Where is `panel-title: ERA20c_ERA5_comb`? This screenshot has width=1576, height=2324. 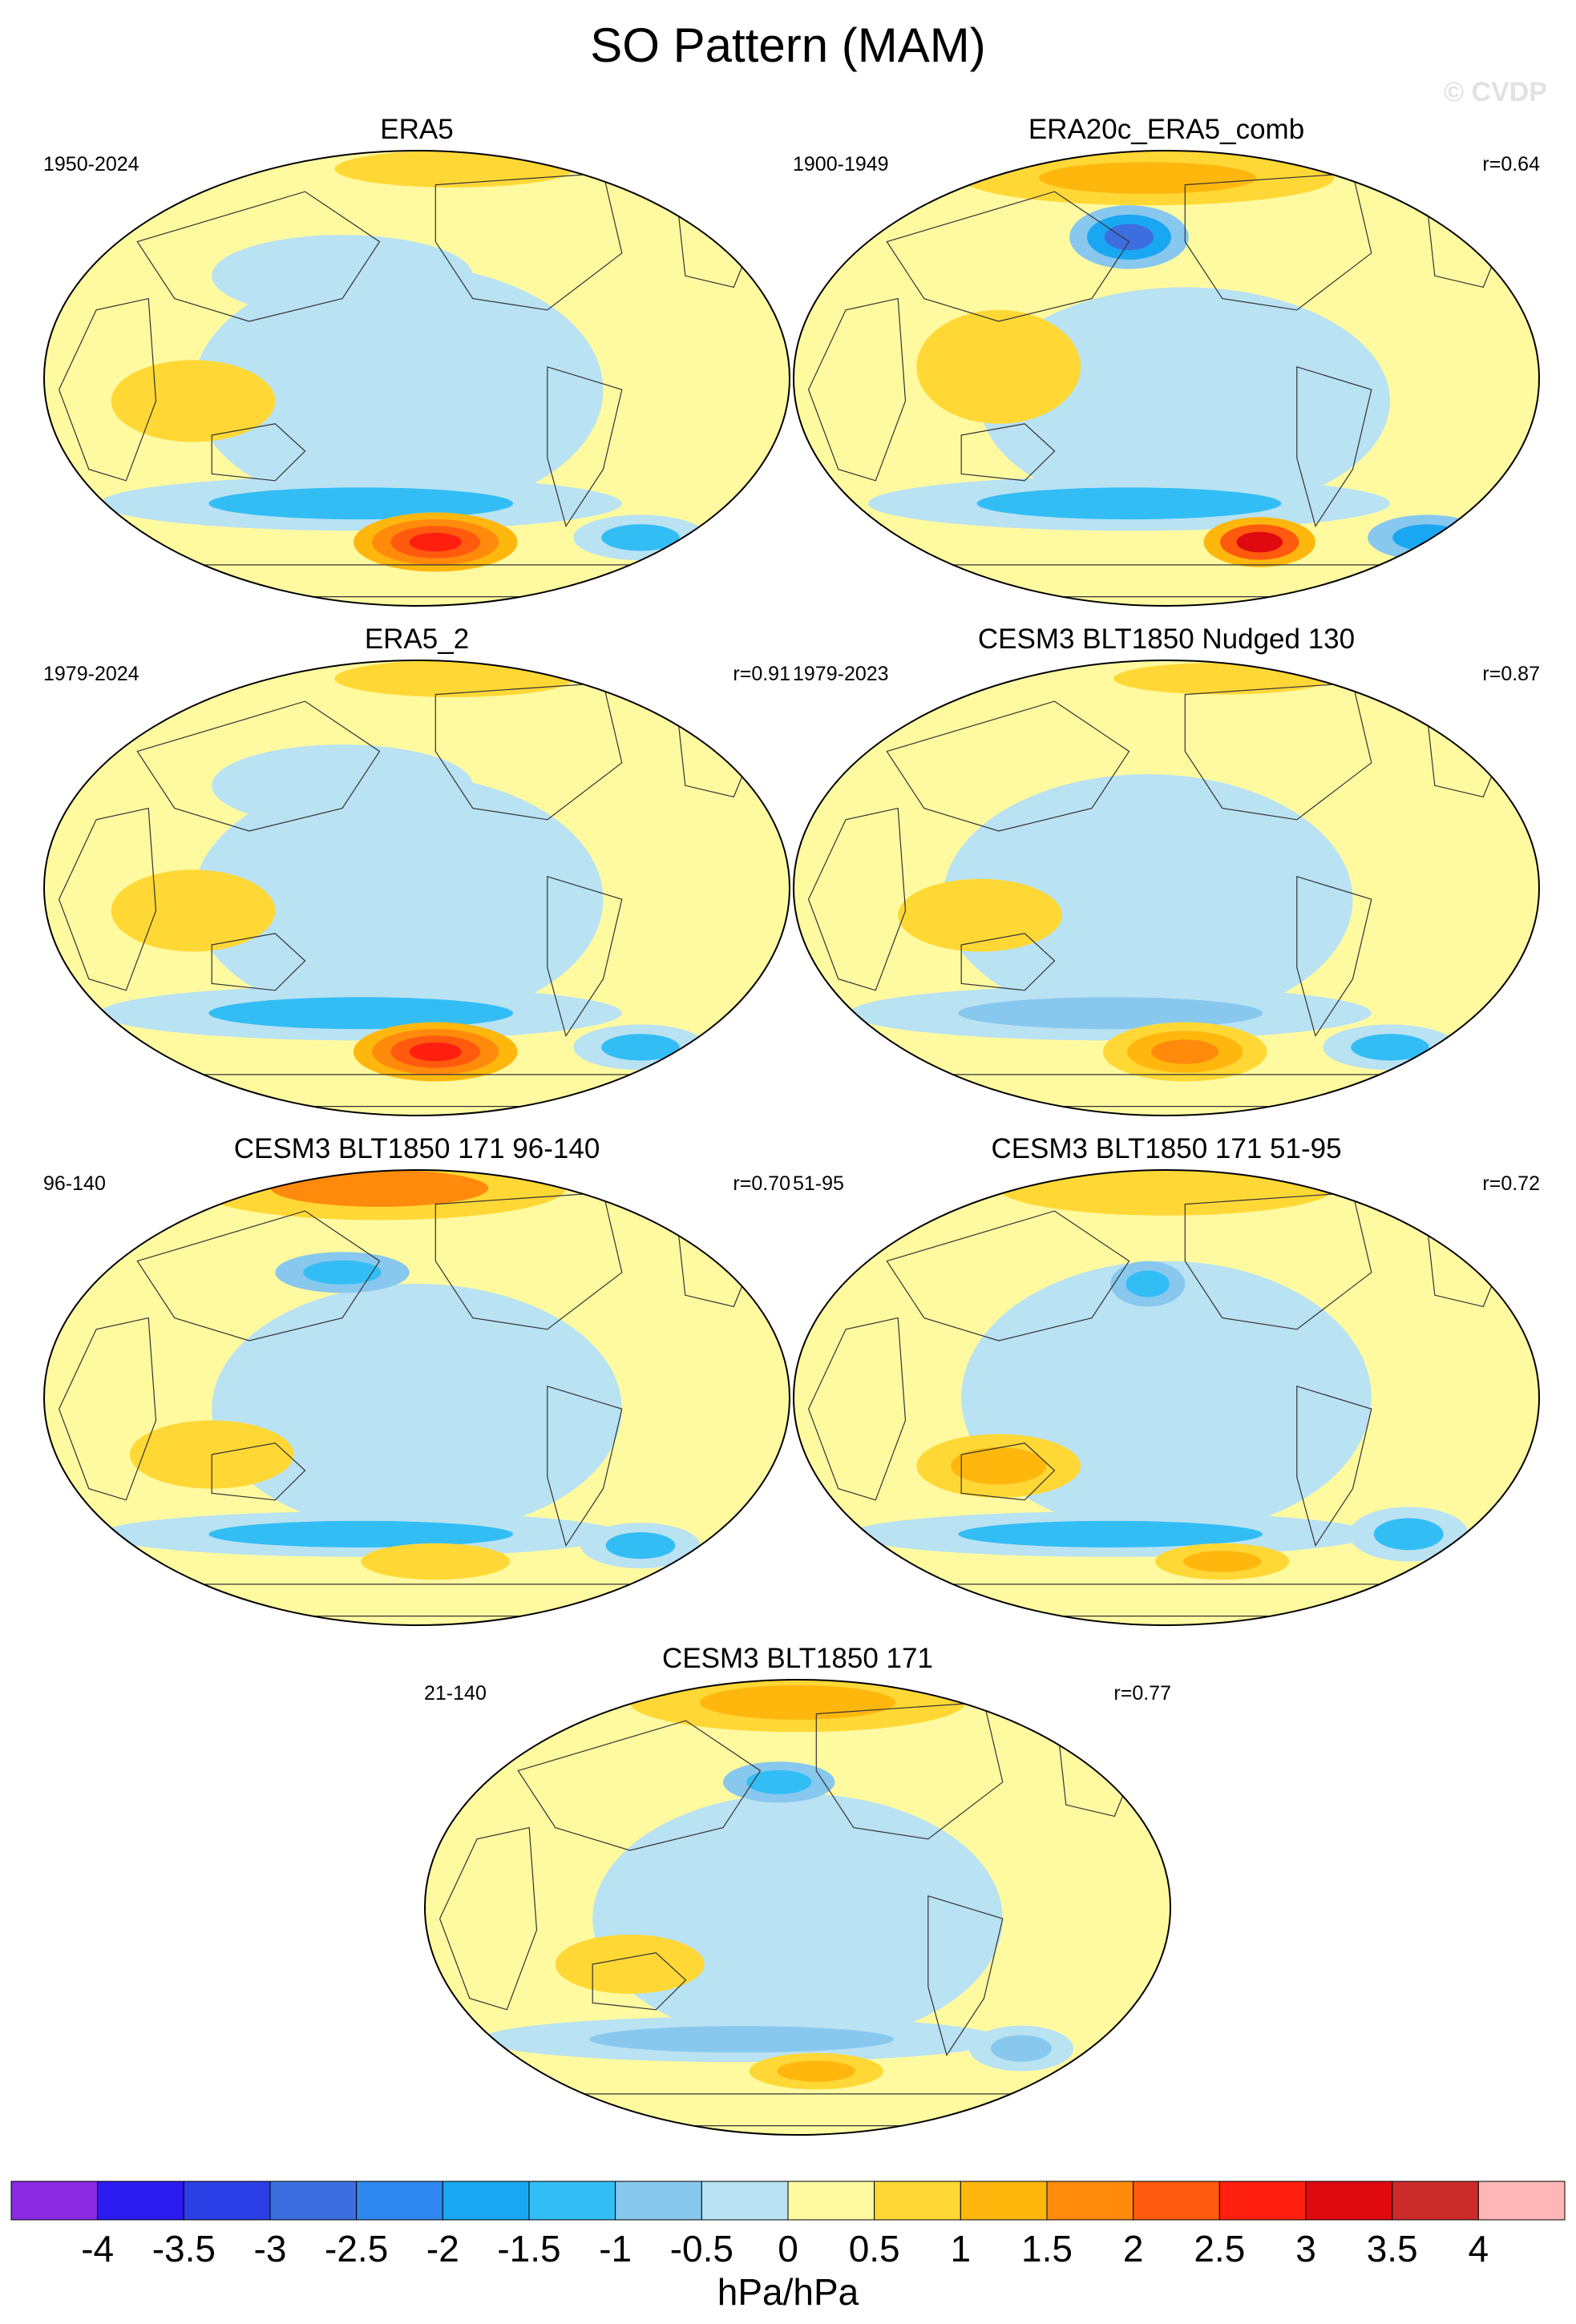 panel-title: ERA20c_ERA5_comb is located at coordinates (1166, 129).